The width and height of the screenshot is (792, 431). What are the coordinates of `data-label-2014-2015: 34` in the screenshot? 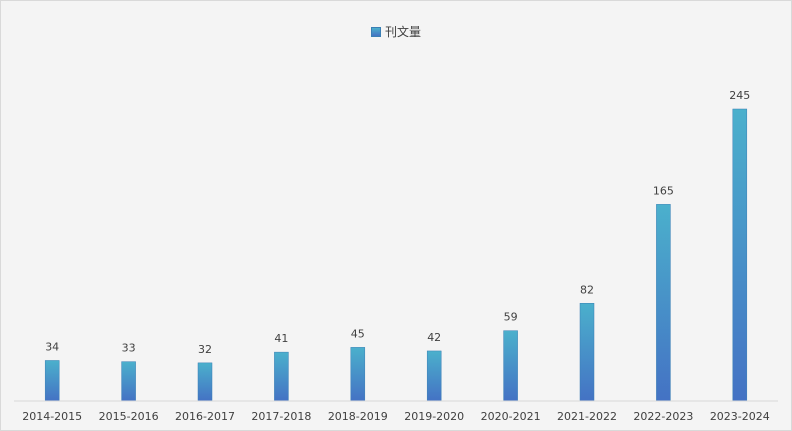 It's located at (52, 346).